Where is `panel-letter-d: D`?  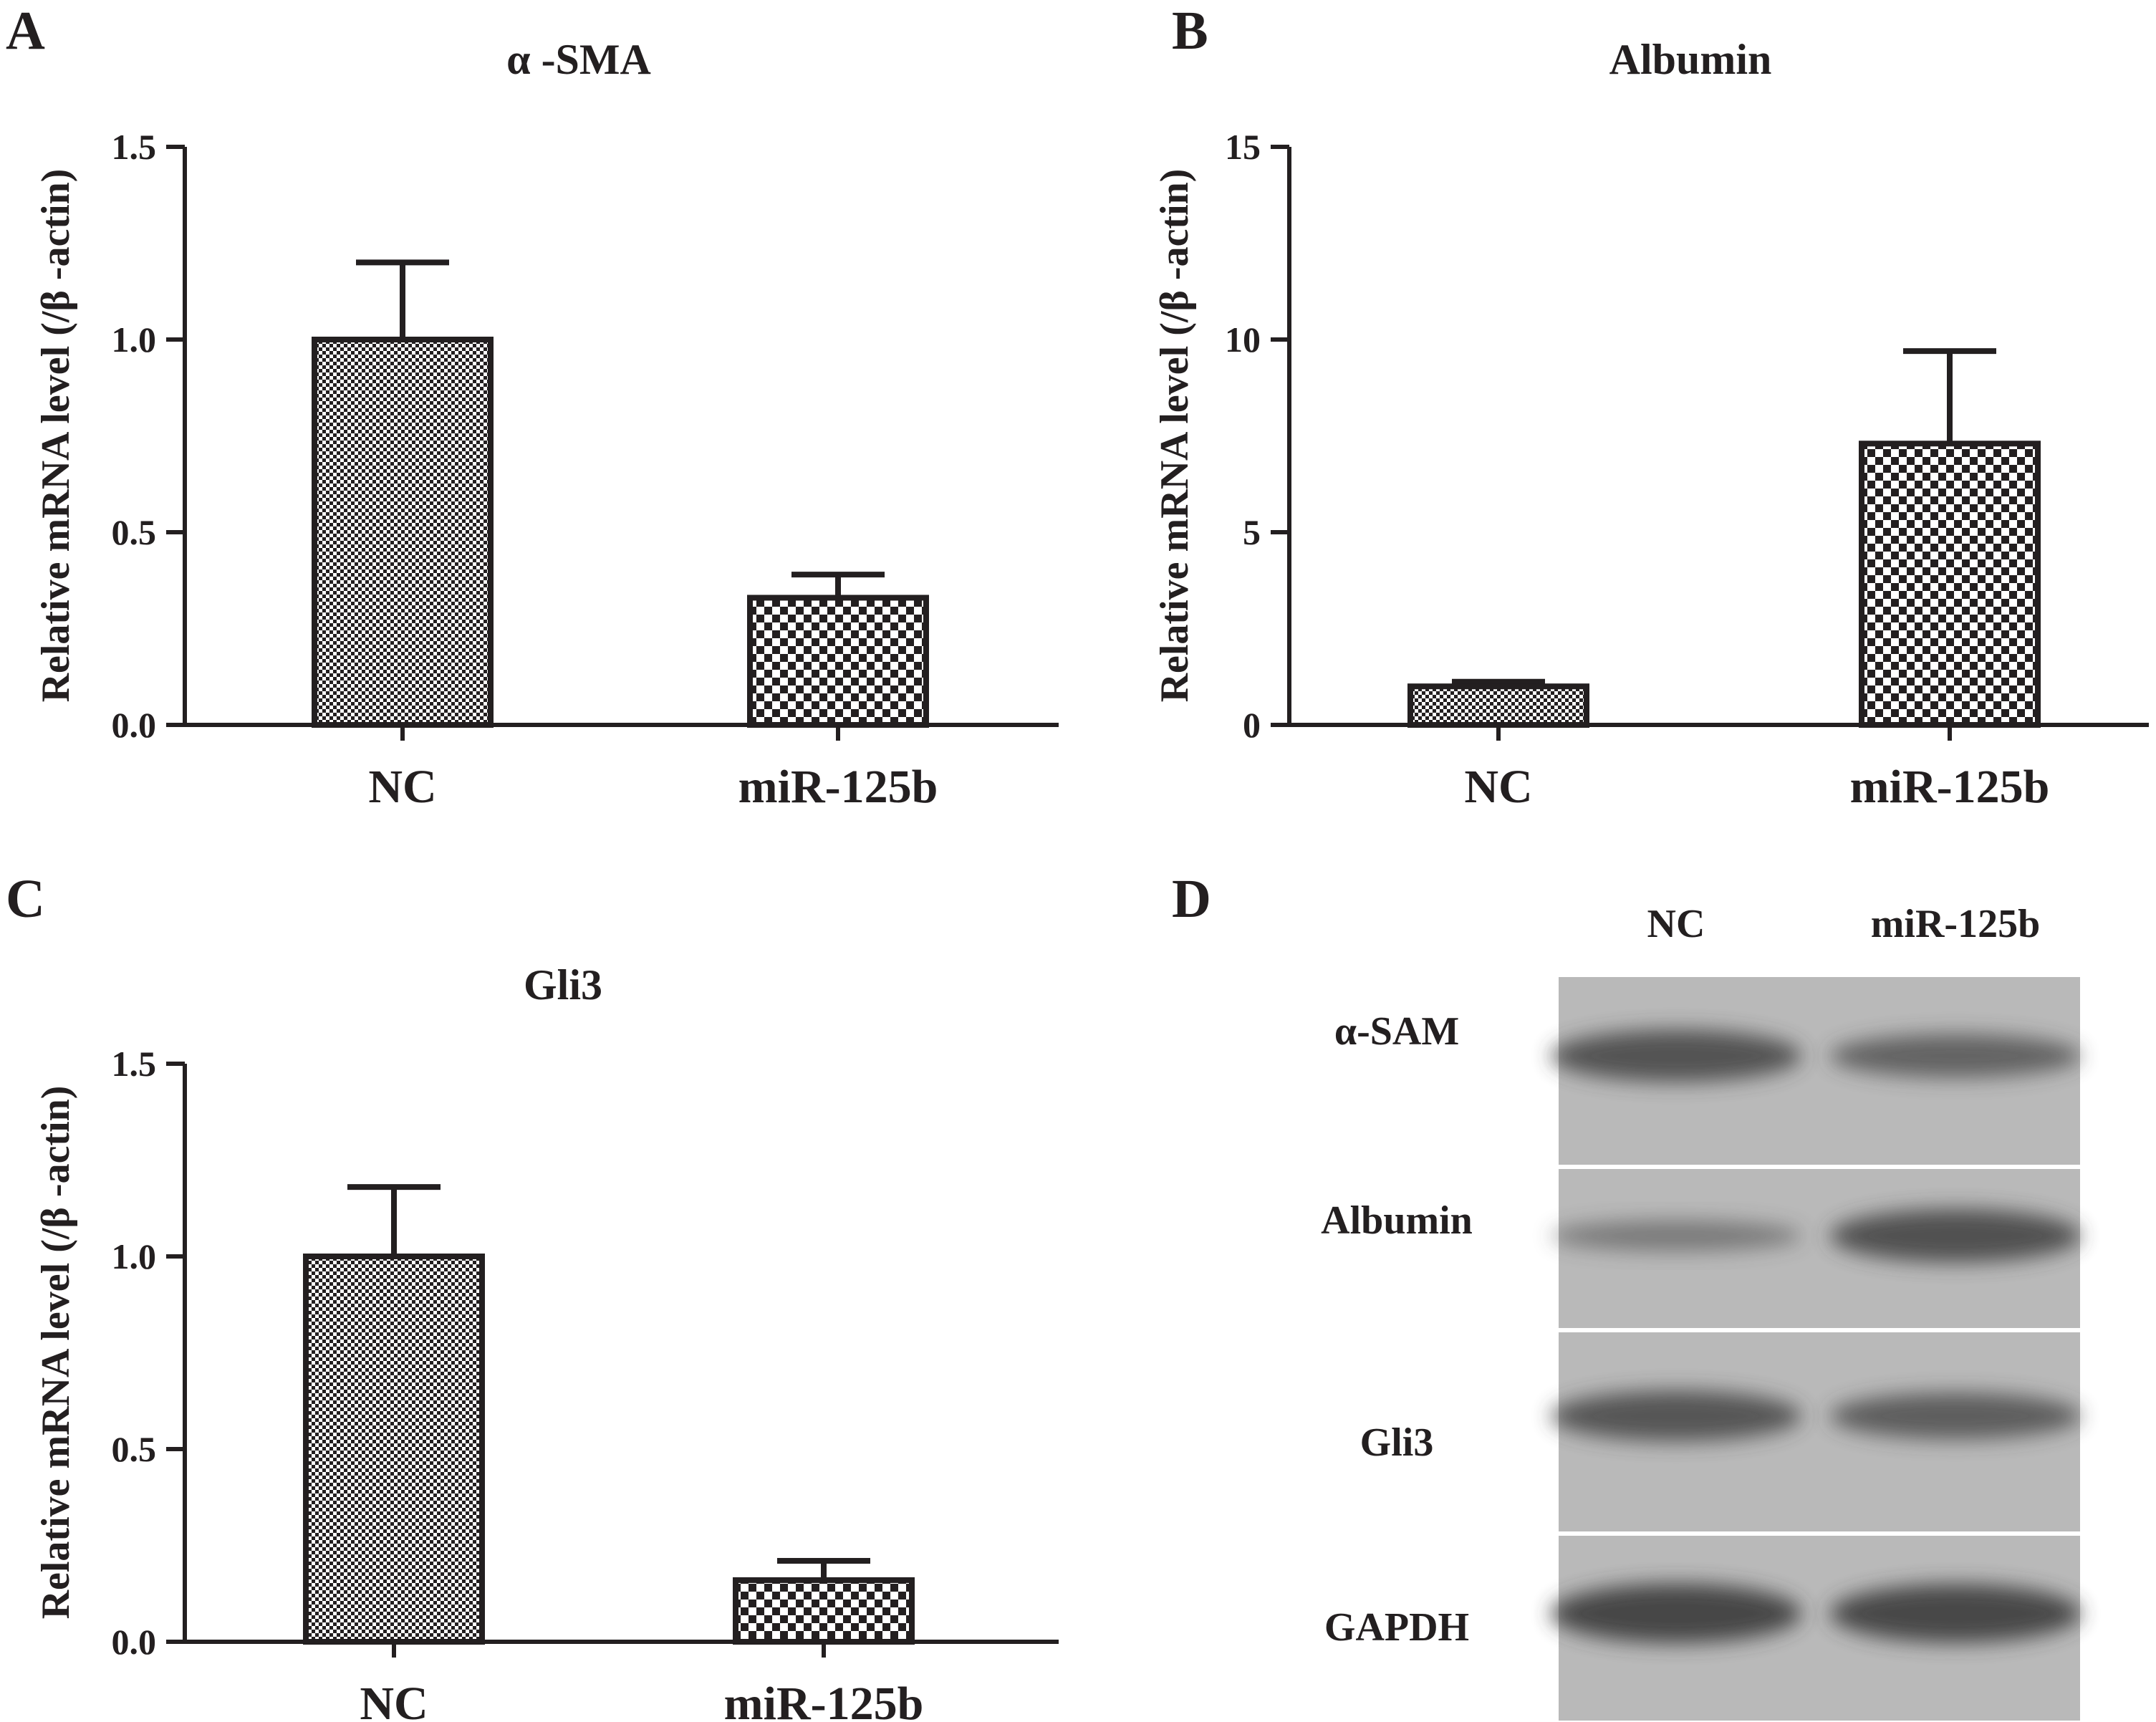
panel-letter-d: D is located at coordinates (1191, 899).